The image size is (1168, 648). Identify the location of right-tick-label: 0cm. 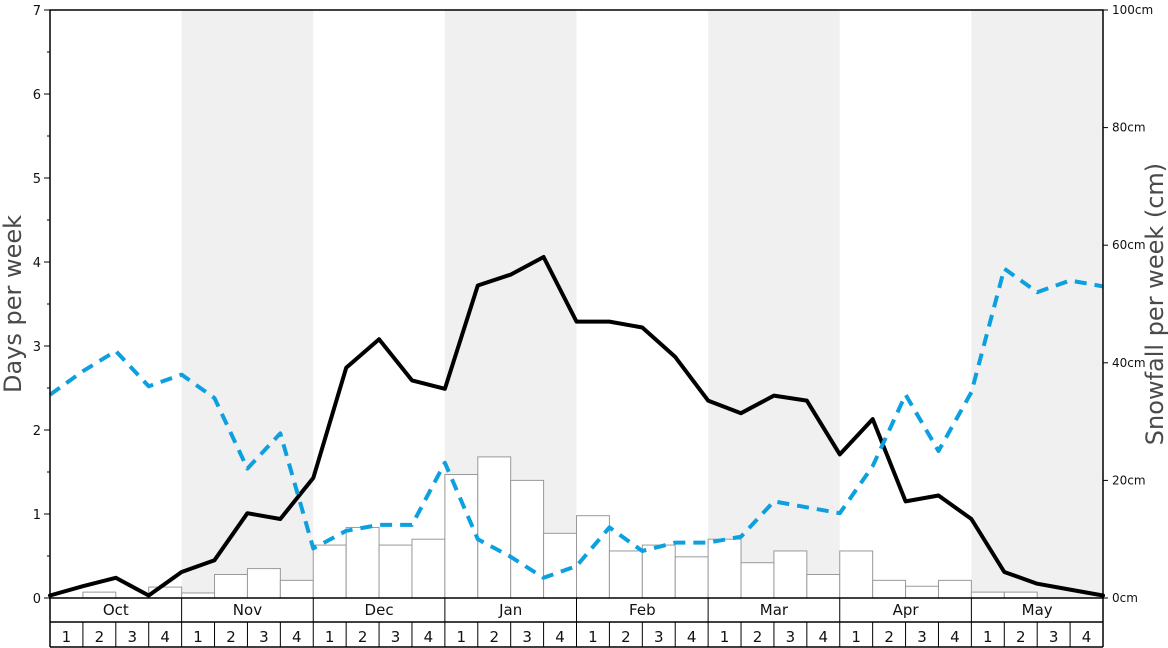
(1125, 598).